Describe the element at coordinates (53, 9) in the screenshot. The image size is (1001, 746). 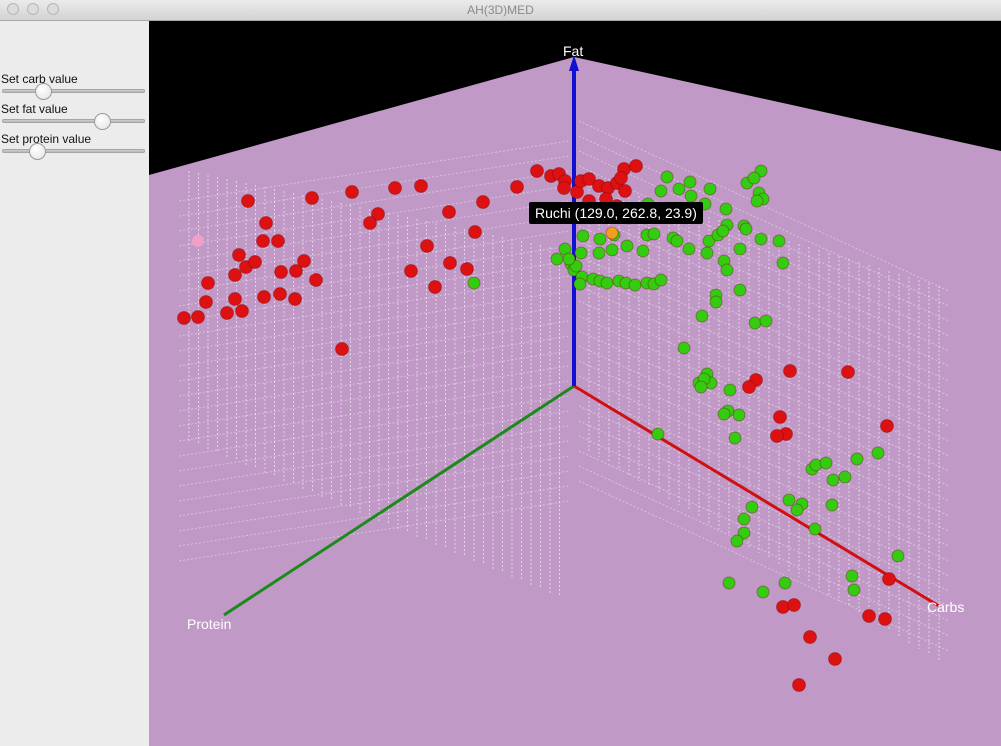
I see `zoom-icon` at that location.